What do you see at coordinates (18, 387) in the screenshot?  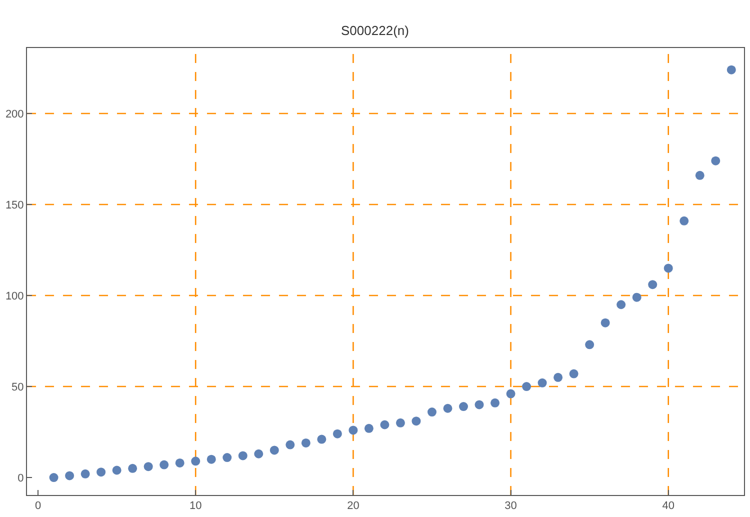 I see `y-tick-label: 50` at bounding box center [18, 387].